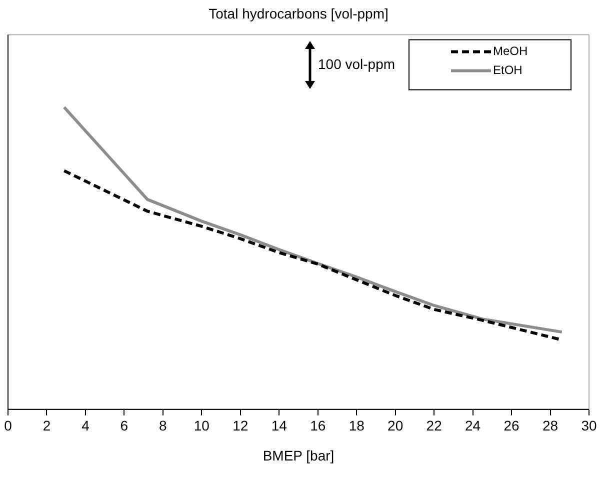  I want to click on x-tick-label: 26, so click(512, 426).